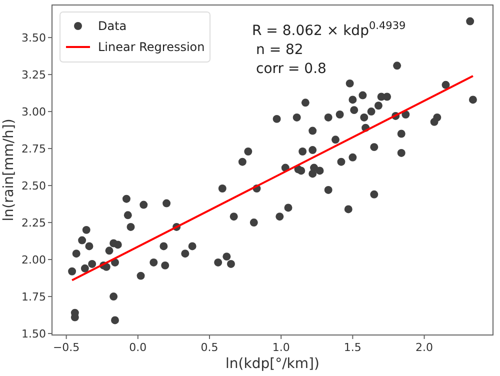 The height and width of the screenshot is (376, 500). Describe the element at coordinates (425, 347) in the screenshot. I see `x-tick-label: 2.0` at that location.